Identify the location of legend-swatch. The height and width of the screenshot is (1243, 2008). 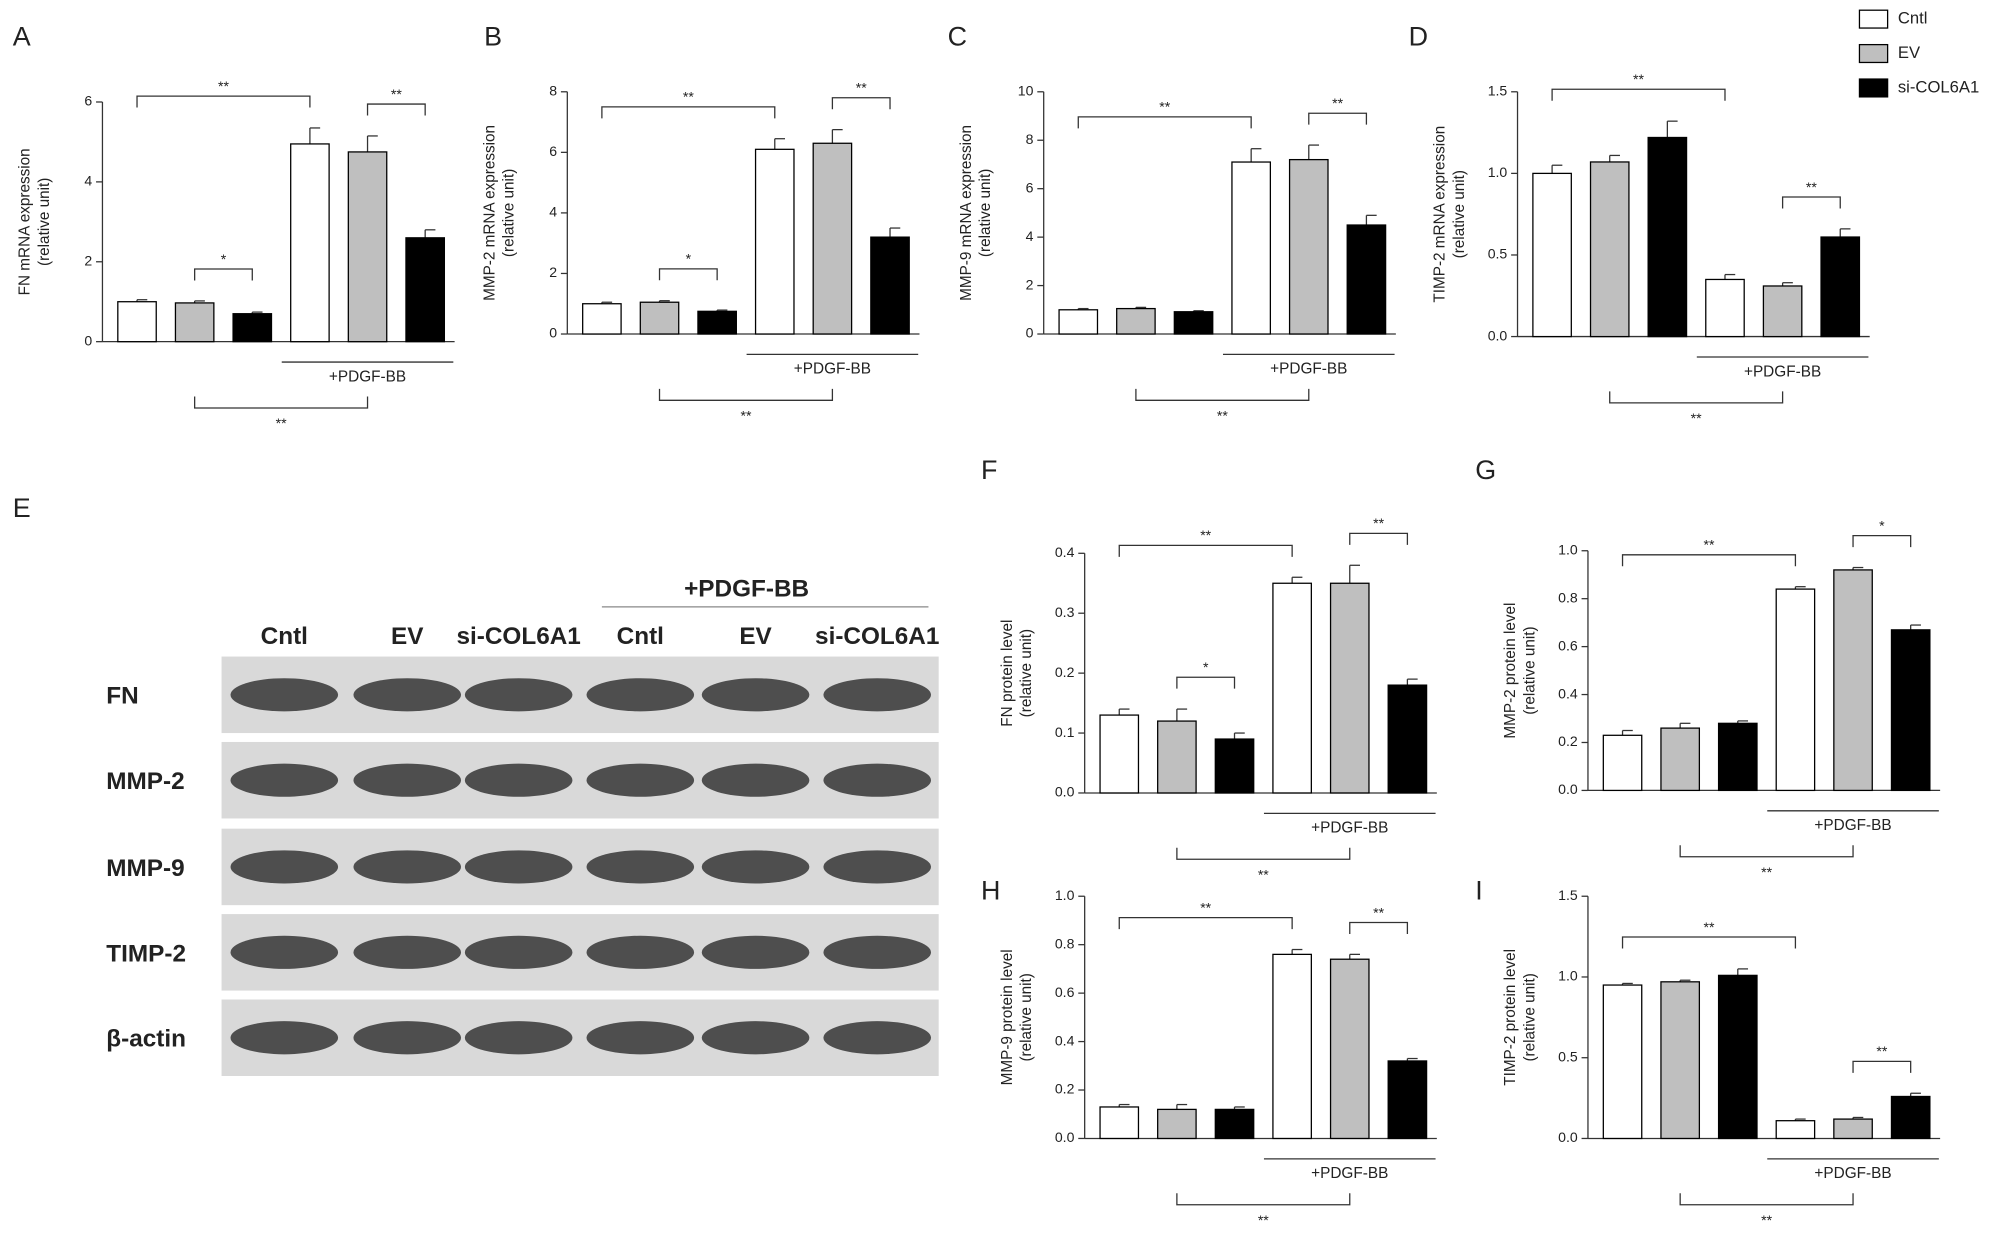
(1873, 19).